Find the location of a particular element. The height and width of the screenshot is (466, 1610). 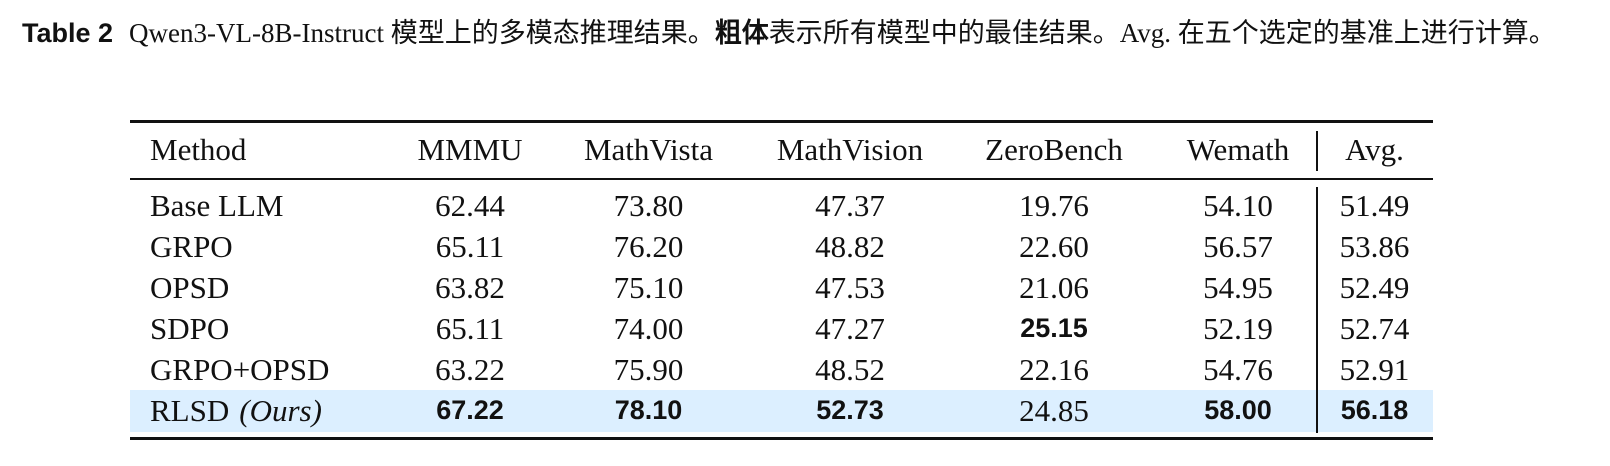

method-cell: Base LLM is located at coordinates (272, 205).